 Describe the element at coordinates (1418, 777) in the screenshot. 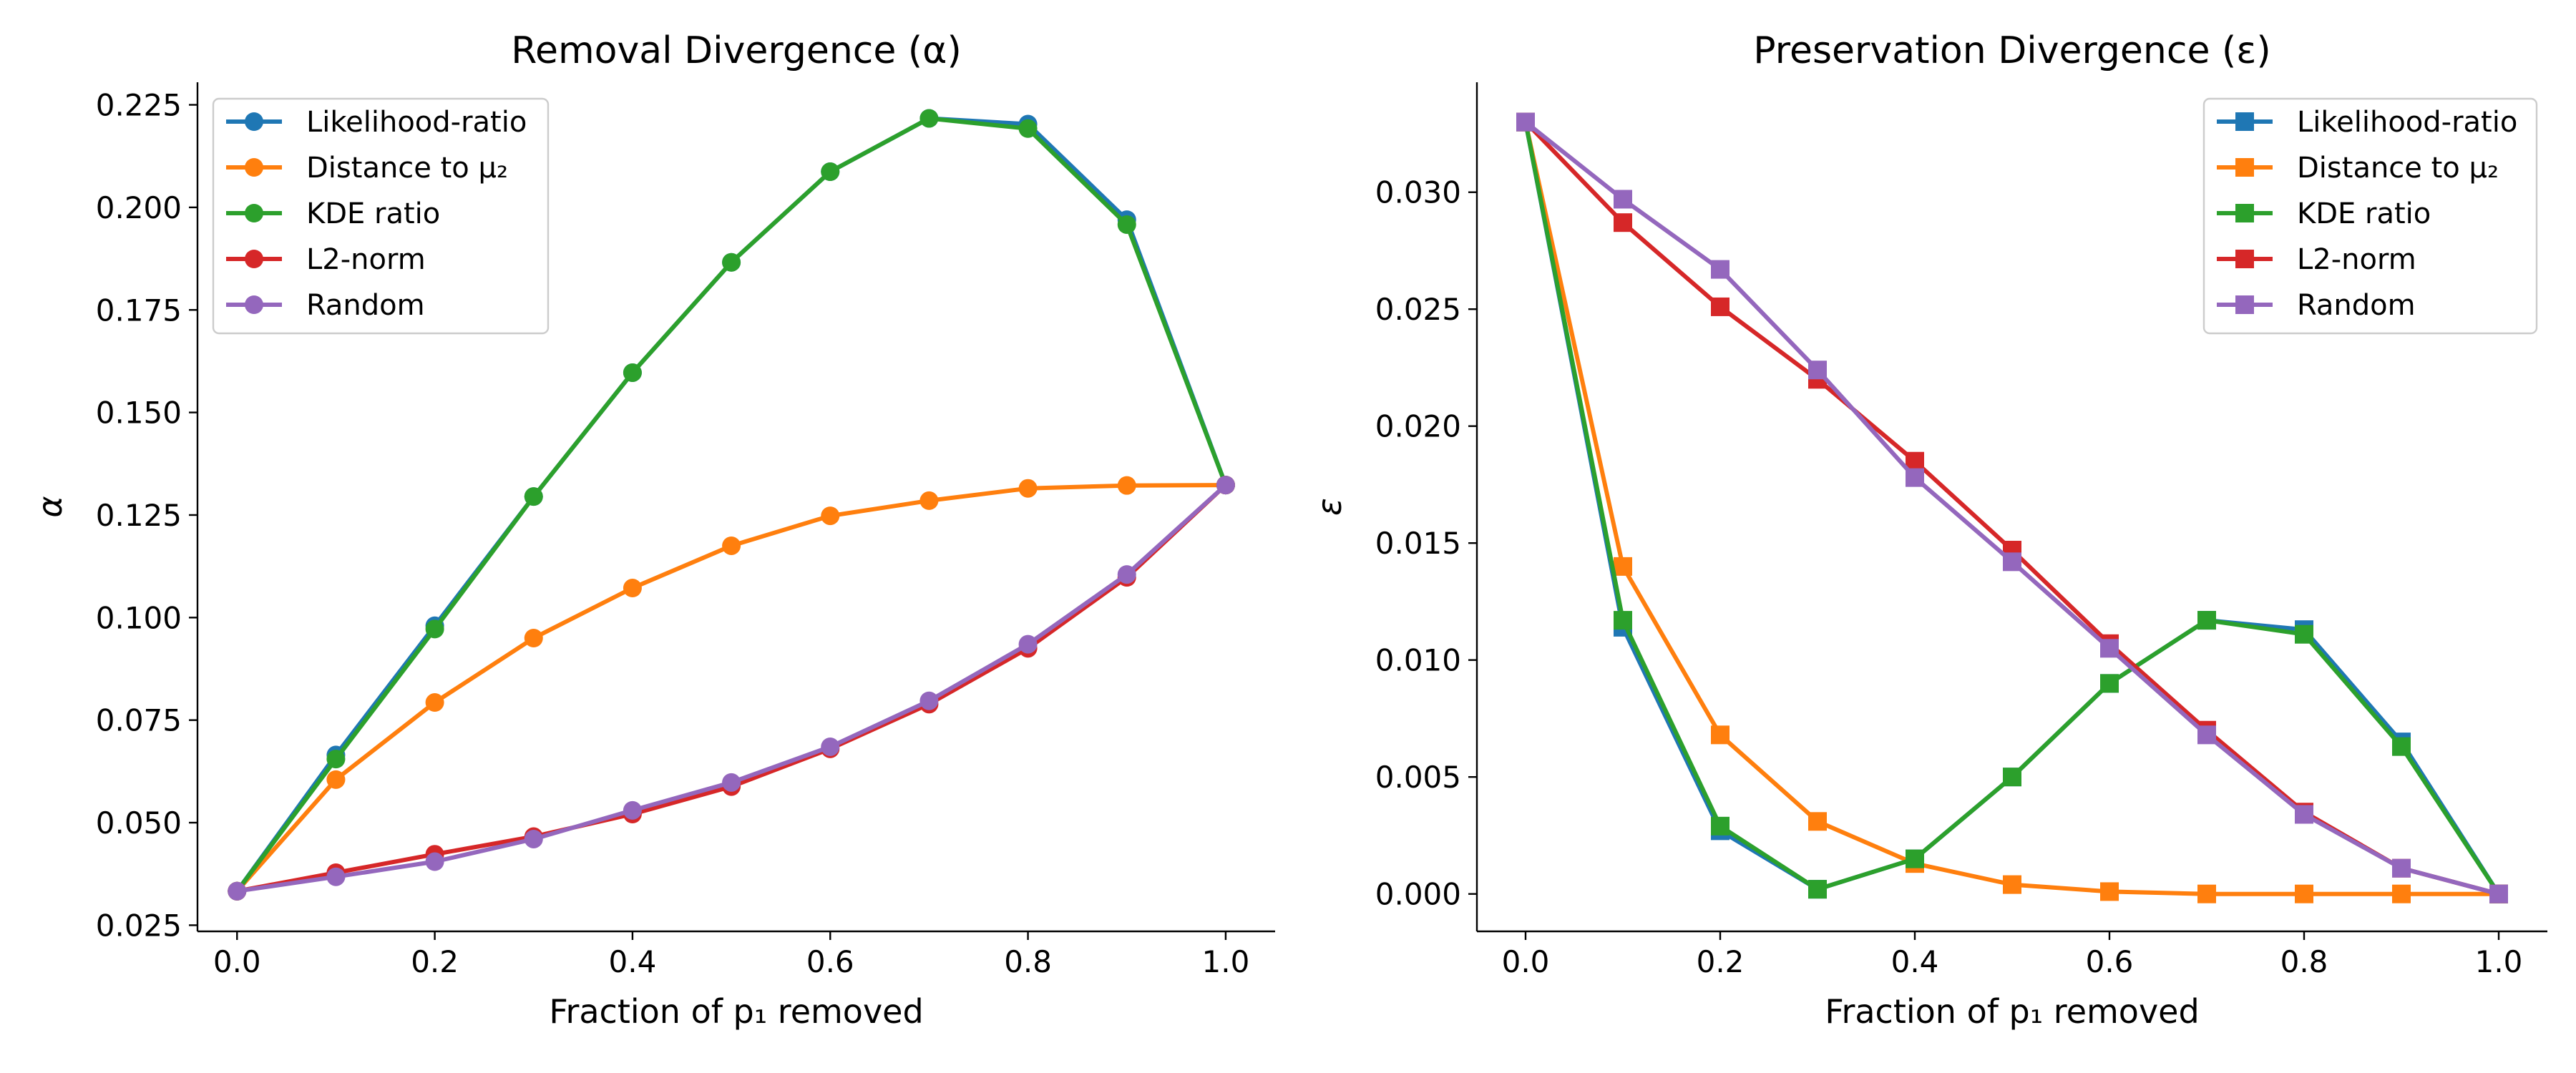

I see `y-tick-label: 0.005` at that location.